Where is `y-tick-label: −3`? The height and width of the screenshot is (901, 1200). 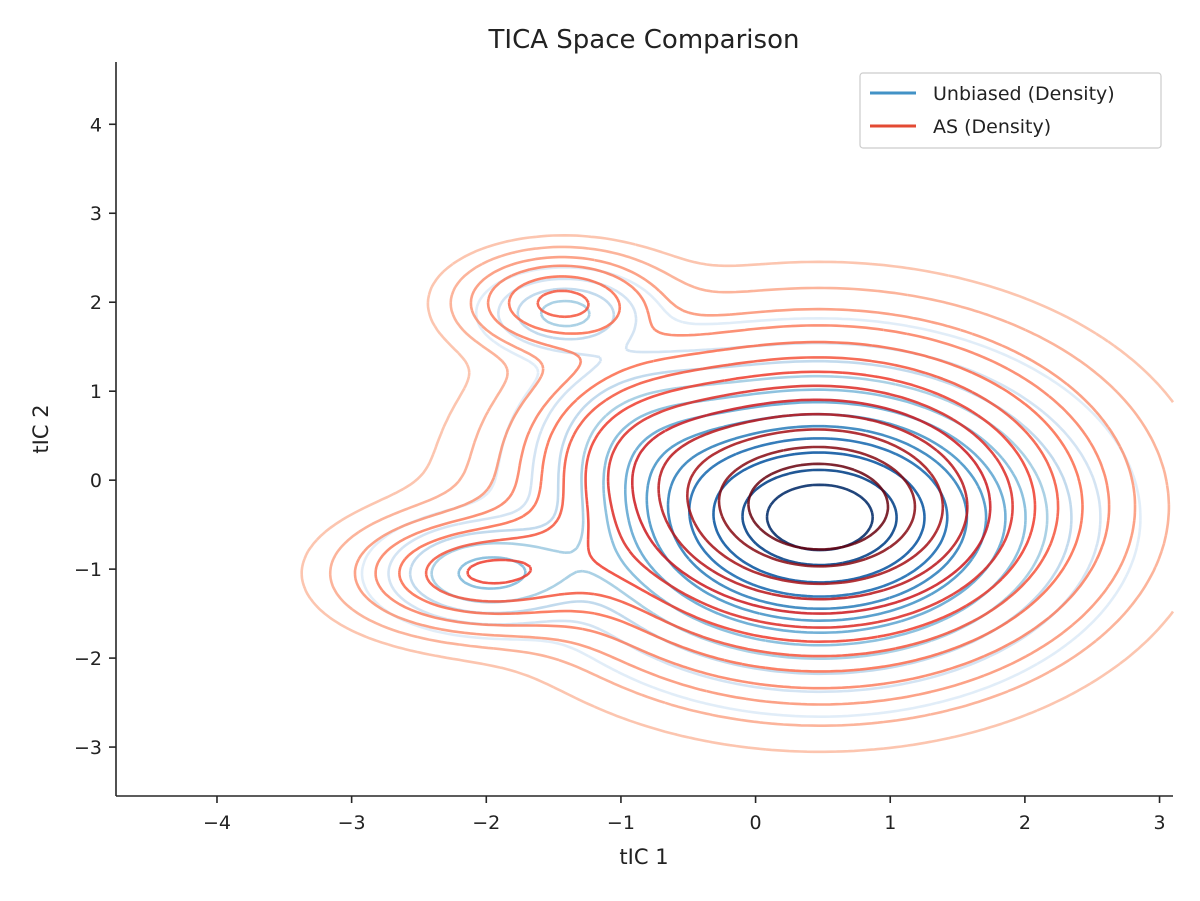
y-tick-label: −3 is located at coordinates (88, 748).